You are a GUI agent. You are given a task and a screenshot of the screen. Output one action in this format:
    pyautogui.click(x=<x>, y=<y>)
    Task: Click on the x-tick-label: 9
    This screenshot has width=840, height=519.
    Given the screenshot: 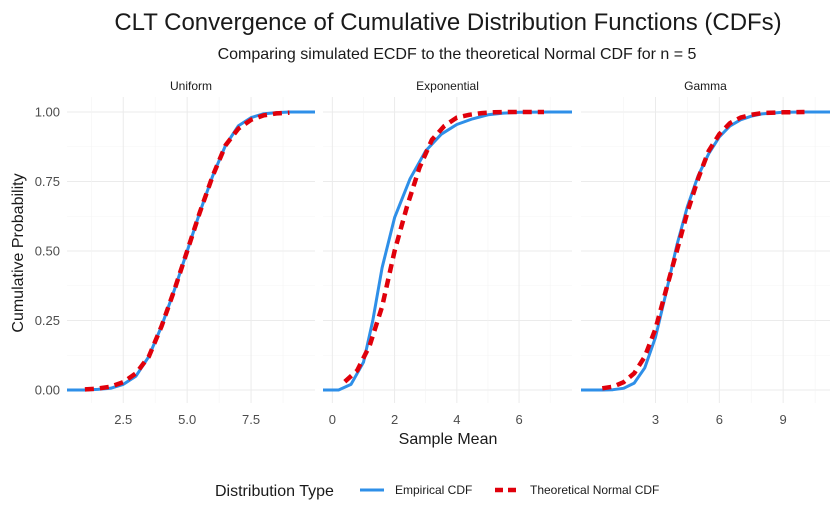 What is the action you would take?
    pyautogui.click(x=783, y=419)
    